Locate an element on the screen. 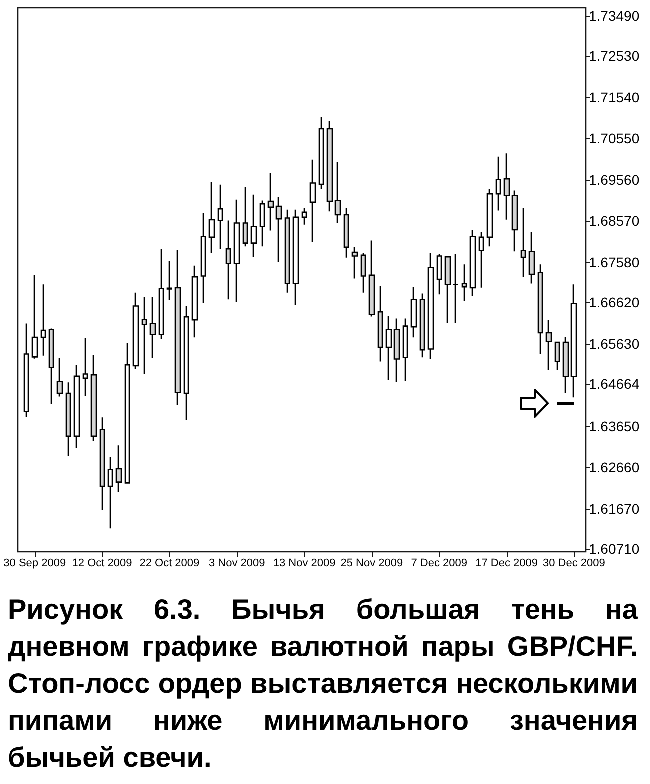  y-tick-label: 1.72530 is located at coordinates (614, 56).